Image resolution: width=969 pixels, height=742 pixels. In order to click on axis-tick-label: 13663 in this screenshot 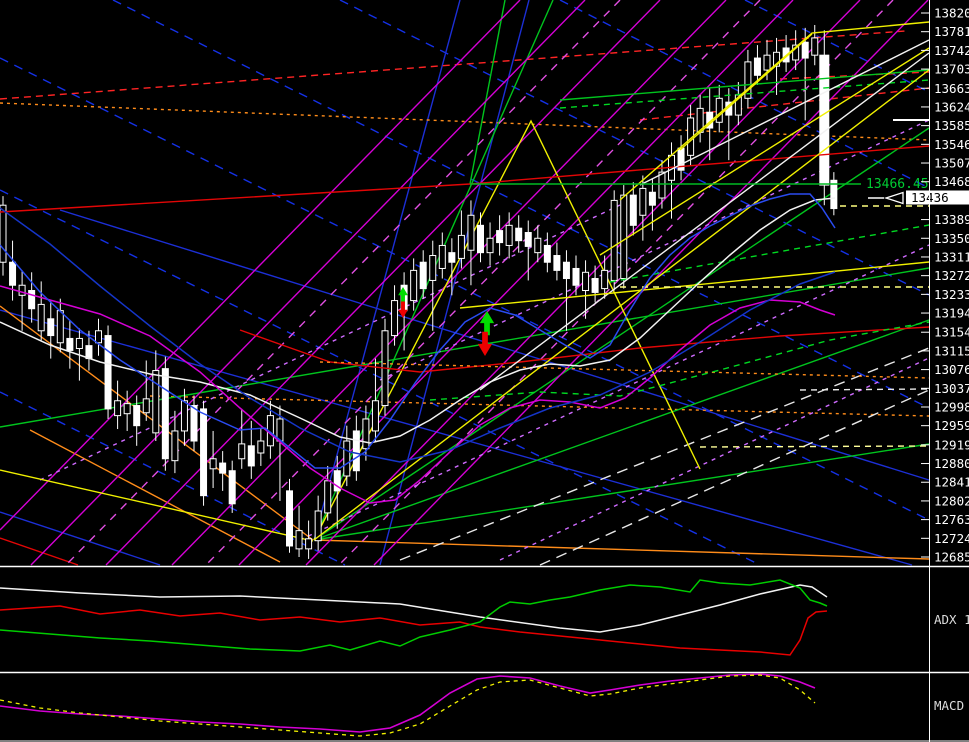, I will do `click(951, 88)`.